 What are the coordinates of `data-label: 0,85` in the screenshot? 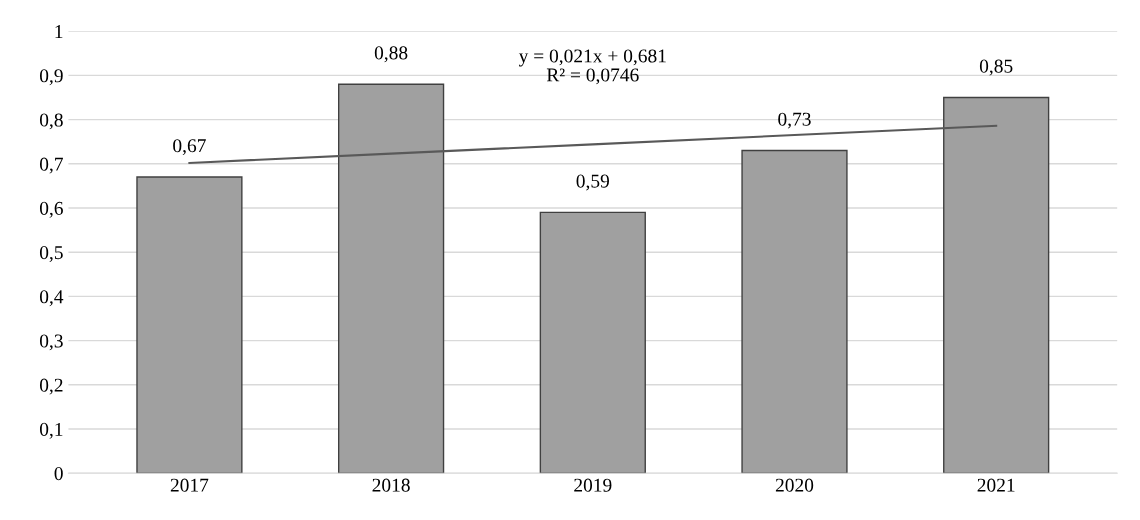 It's located at (996, 67).